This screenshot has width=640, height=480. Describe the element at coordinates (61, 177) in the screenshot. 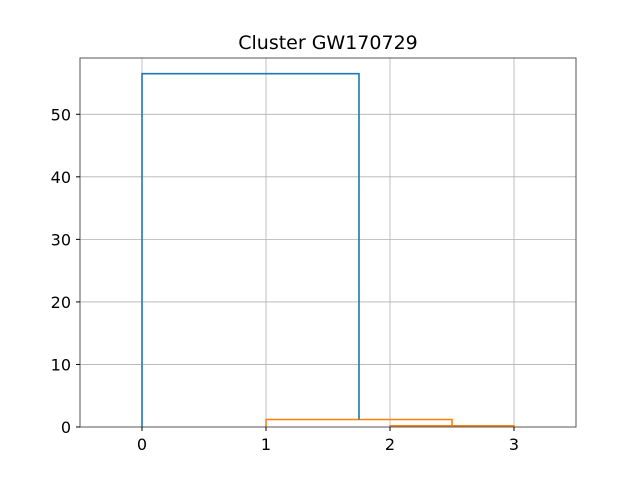

I see `y-tick-label: 40` at that location.